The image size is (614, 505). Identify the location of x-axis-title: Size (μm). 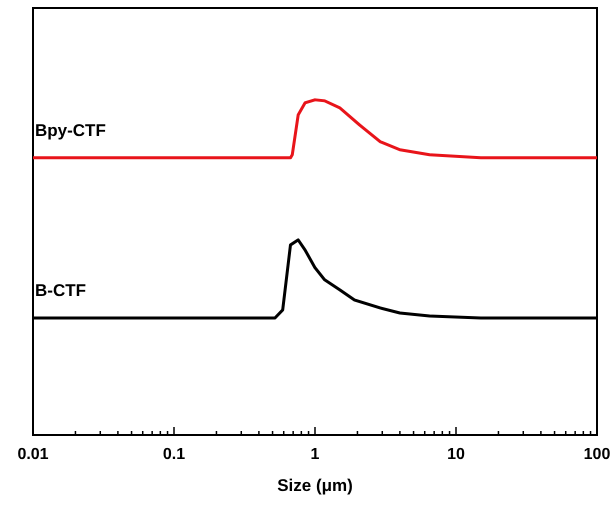
(315, 485).